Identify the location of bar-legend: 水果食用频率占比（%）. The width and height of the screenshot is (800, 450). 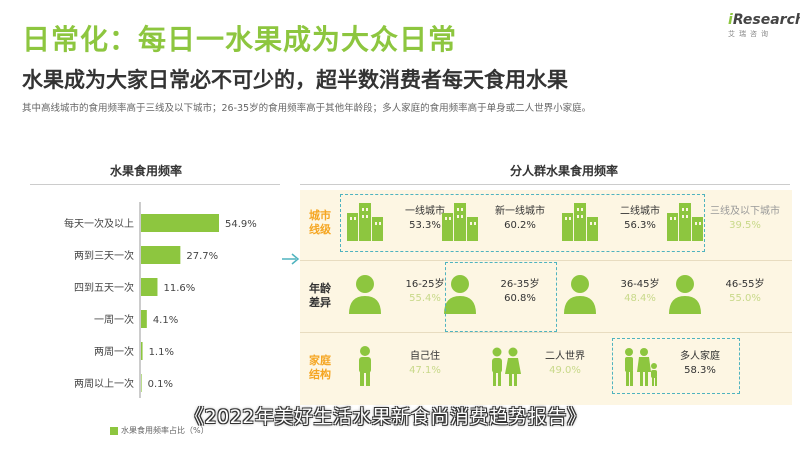
(159, 430).